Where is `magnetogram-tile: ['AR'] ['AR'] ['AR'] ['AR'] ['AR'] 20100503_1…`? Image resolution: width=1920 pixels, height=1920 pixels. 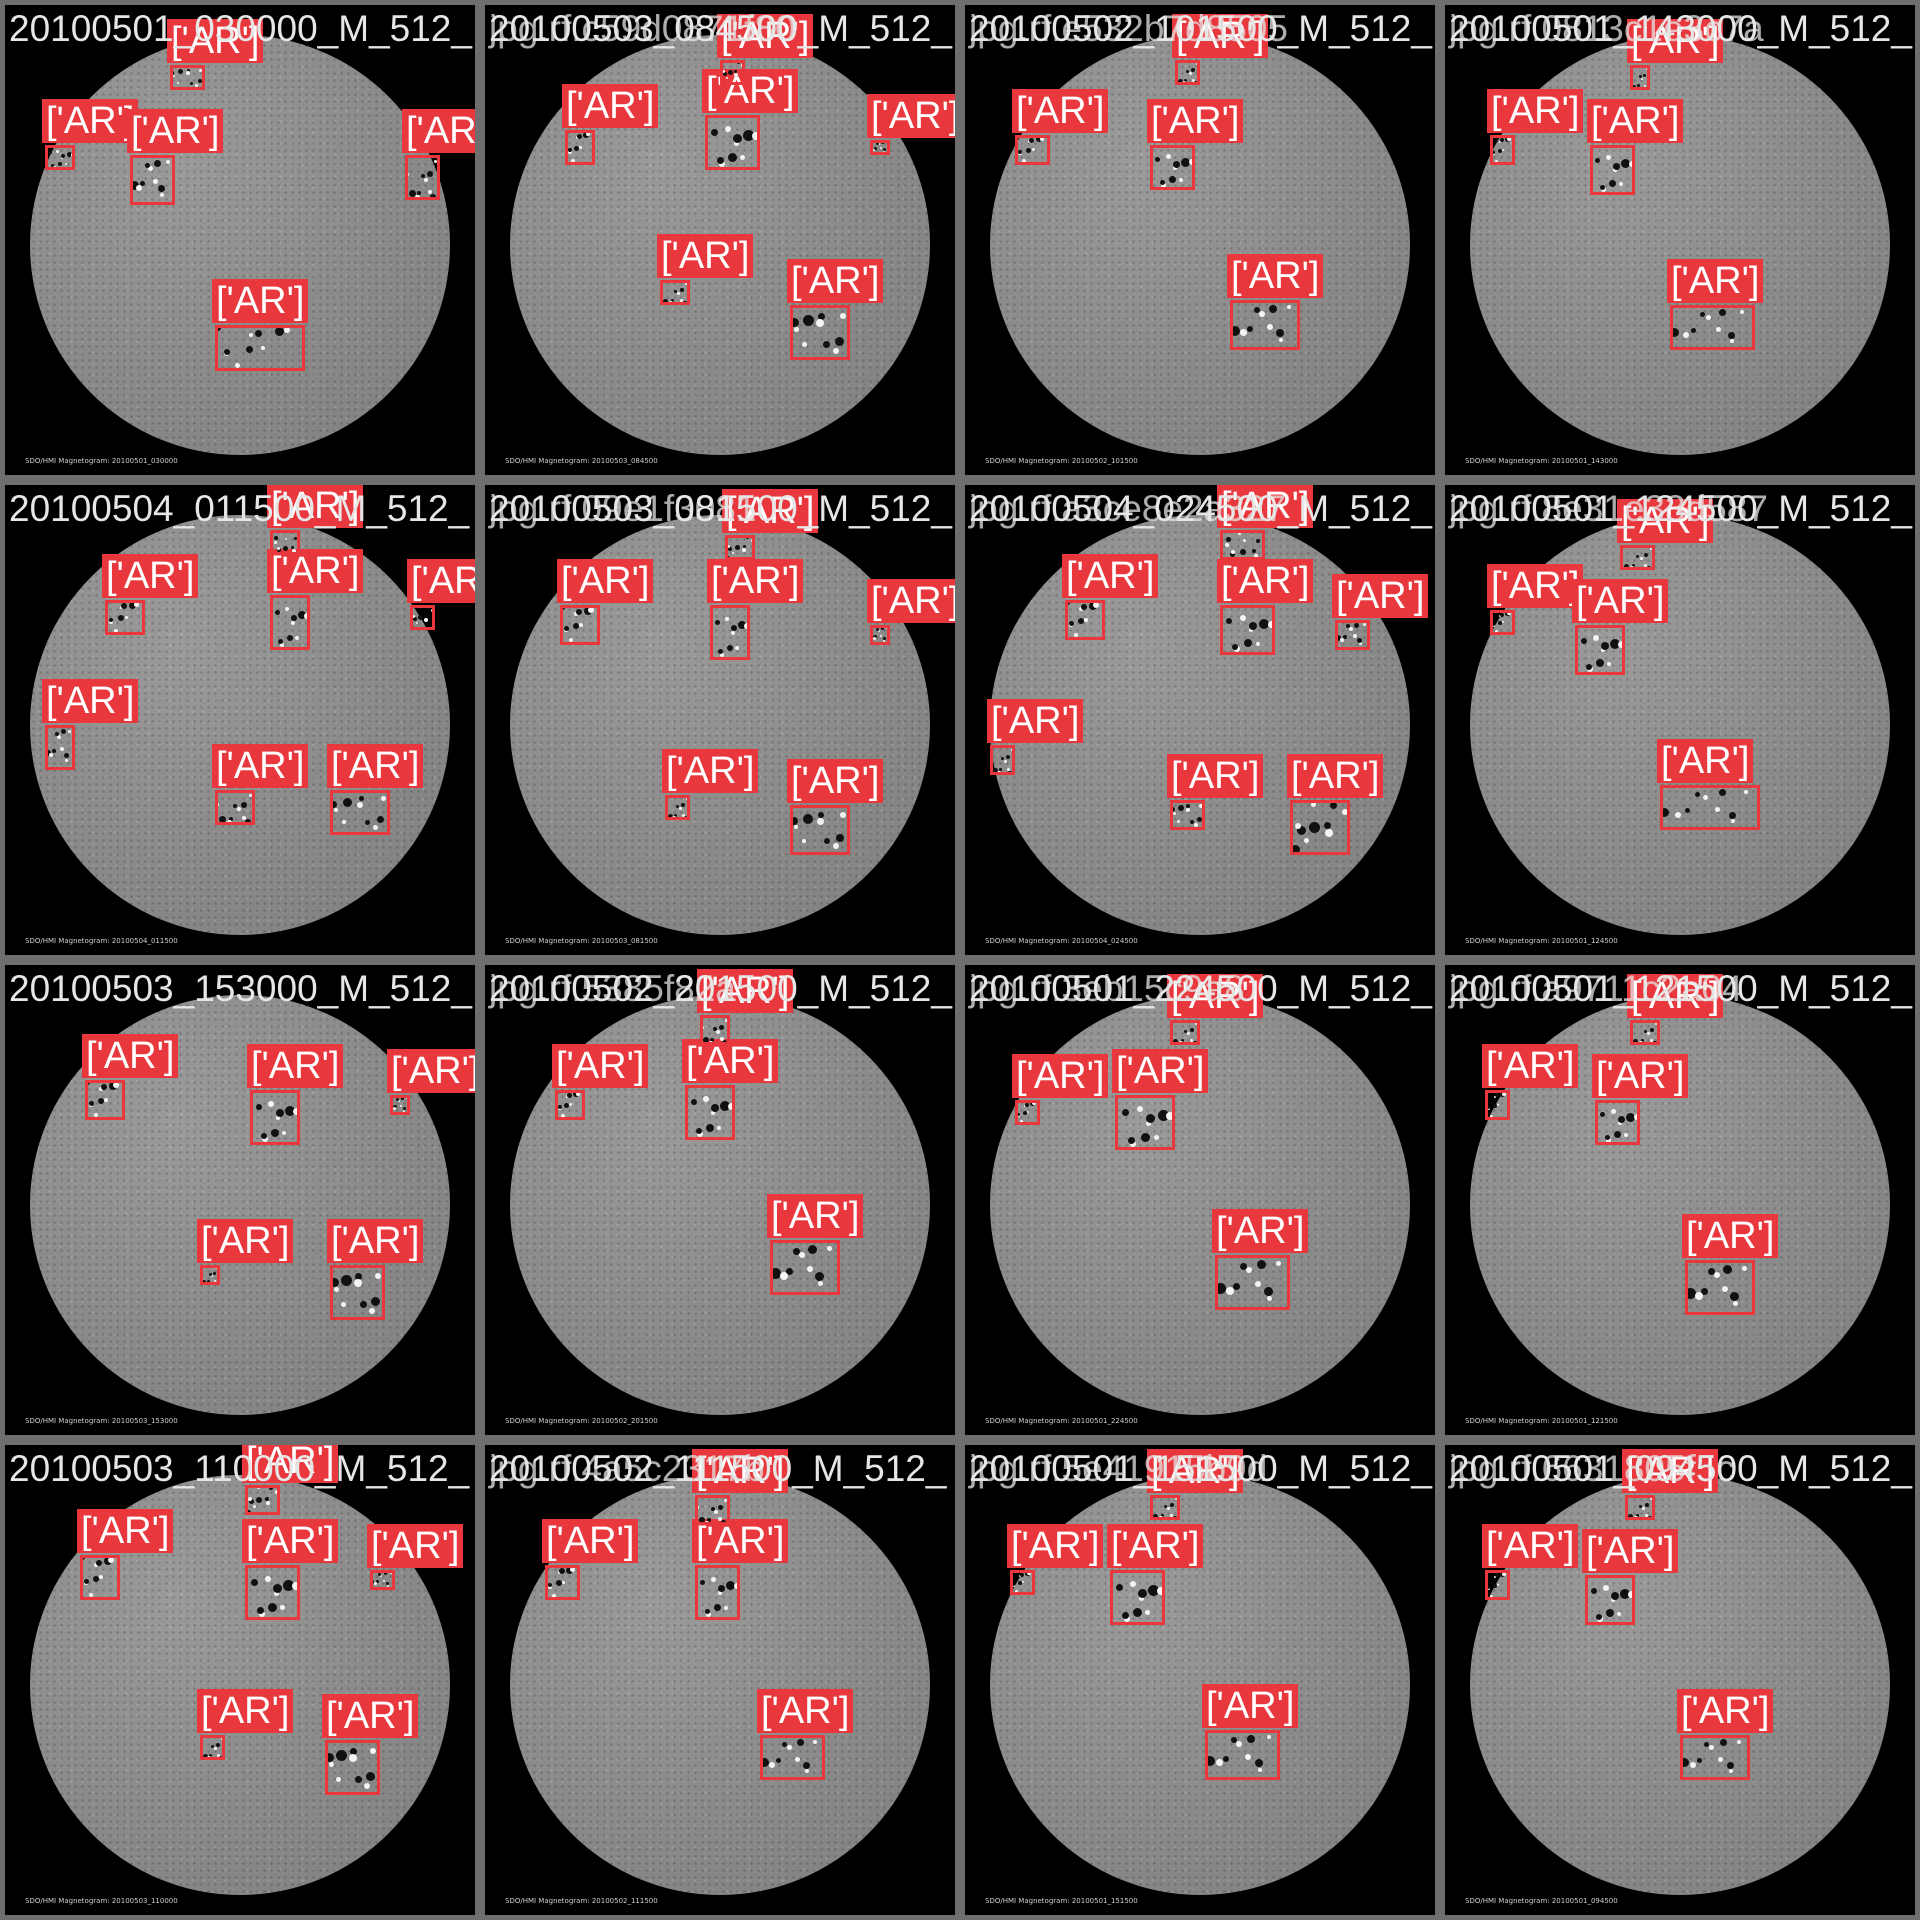 magnetogram-tile: ['AR'] ['AR'] ['AR'] ['AR'] ['AR'] 20100503_1… is located at coordinates (240, 1200).